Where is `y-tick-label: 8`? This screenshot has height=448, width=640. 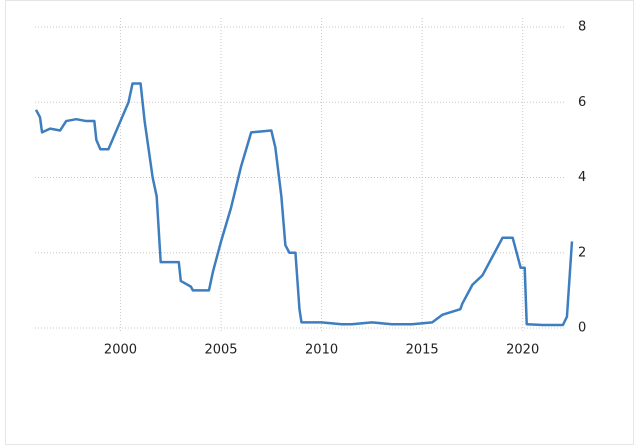 y-tick-label: 8 is located at coordinates (582, 27).